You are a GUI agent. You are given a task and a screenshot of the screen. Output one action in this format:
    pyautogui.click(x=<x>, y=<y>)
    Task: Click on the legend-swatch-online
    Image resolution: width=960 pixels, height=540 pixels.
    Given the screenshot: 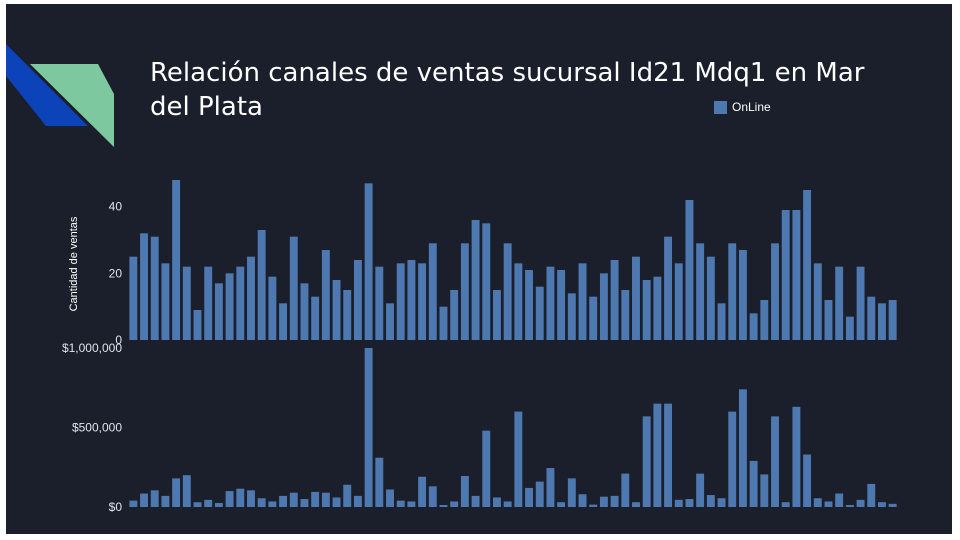 What is the action you would take?
    pyautogui.click(x=720, y=107)
    